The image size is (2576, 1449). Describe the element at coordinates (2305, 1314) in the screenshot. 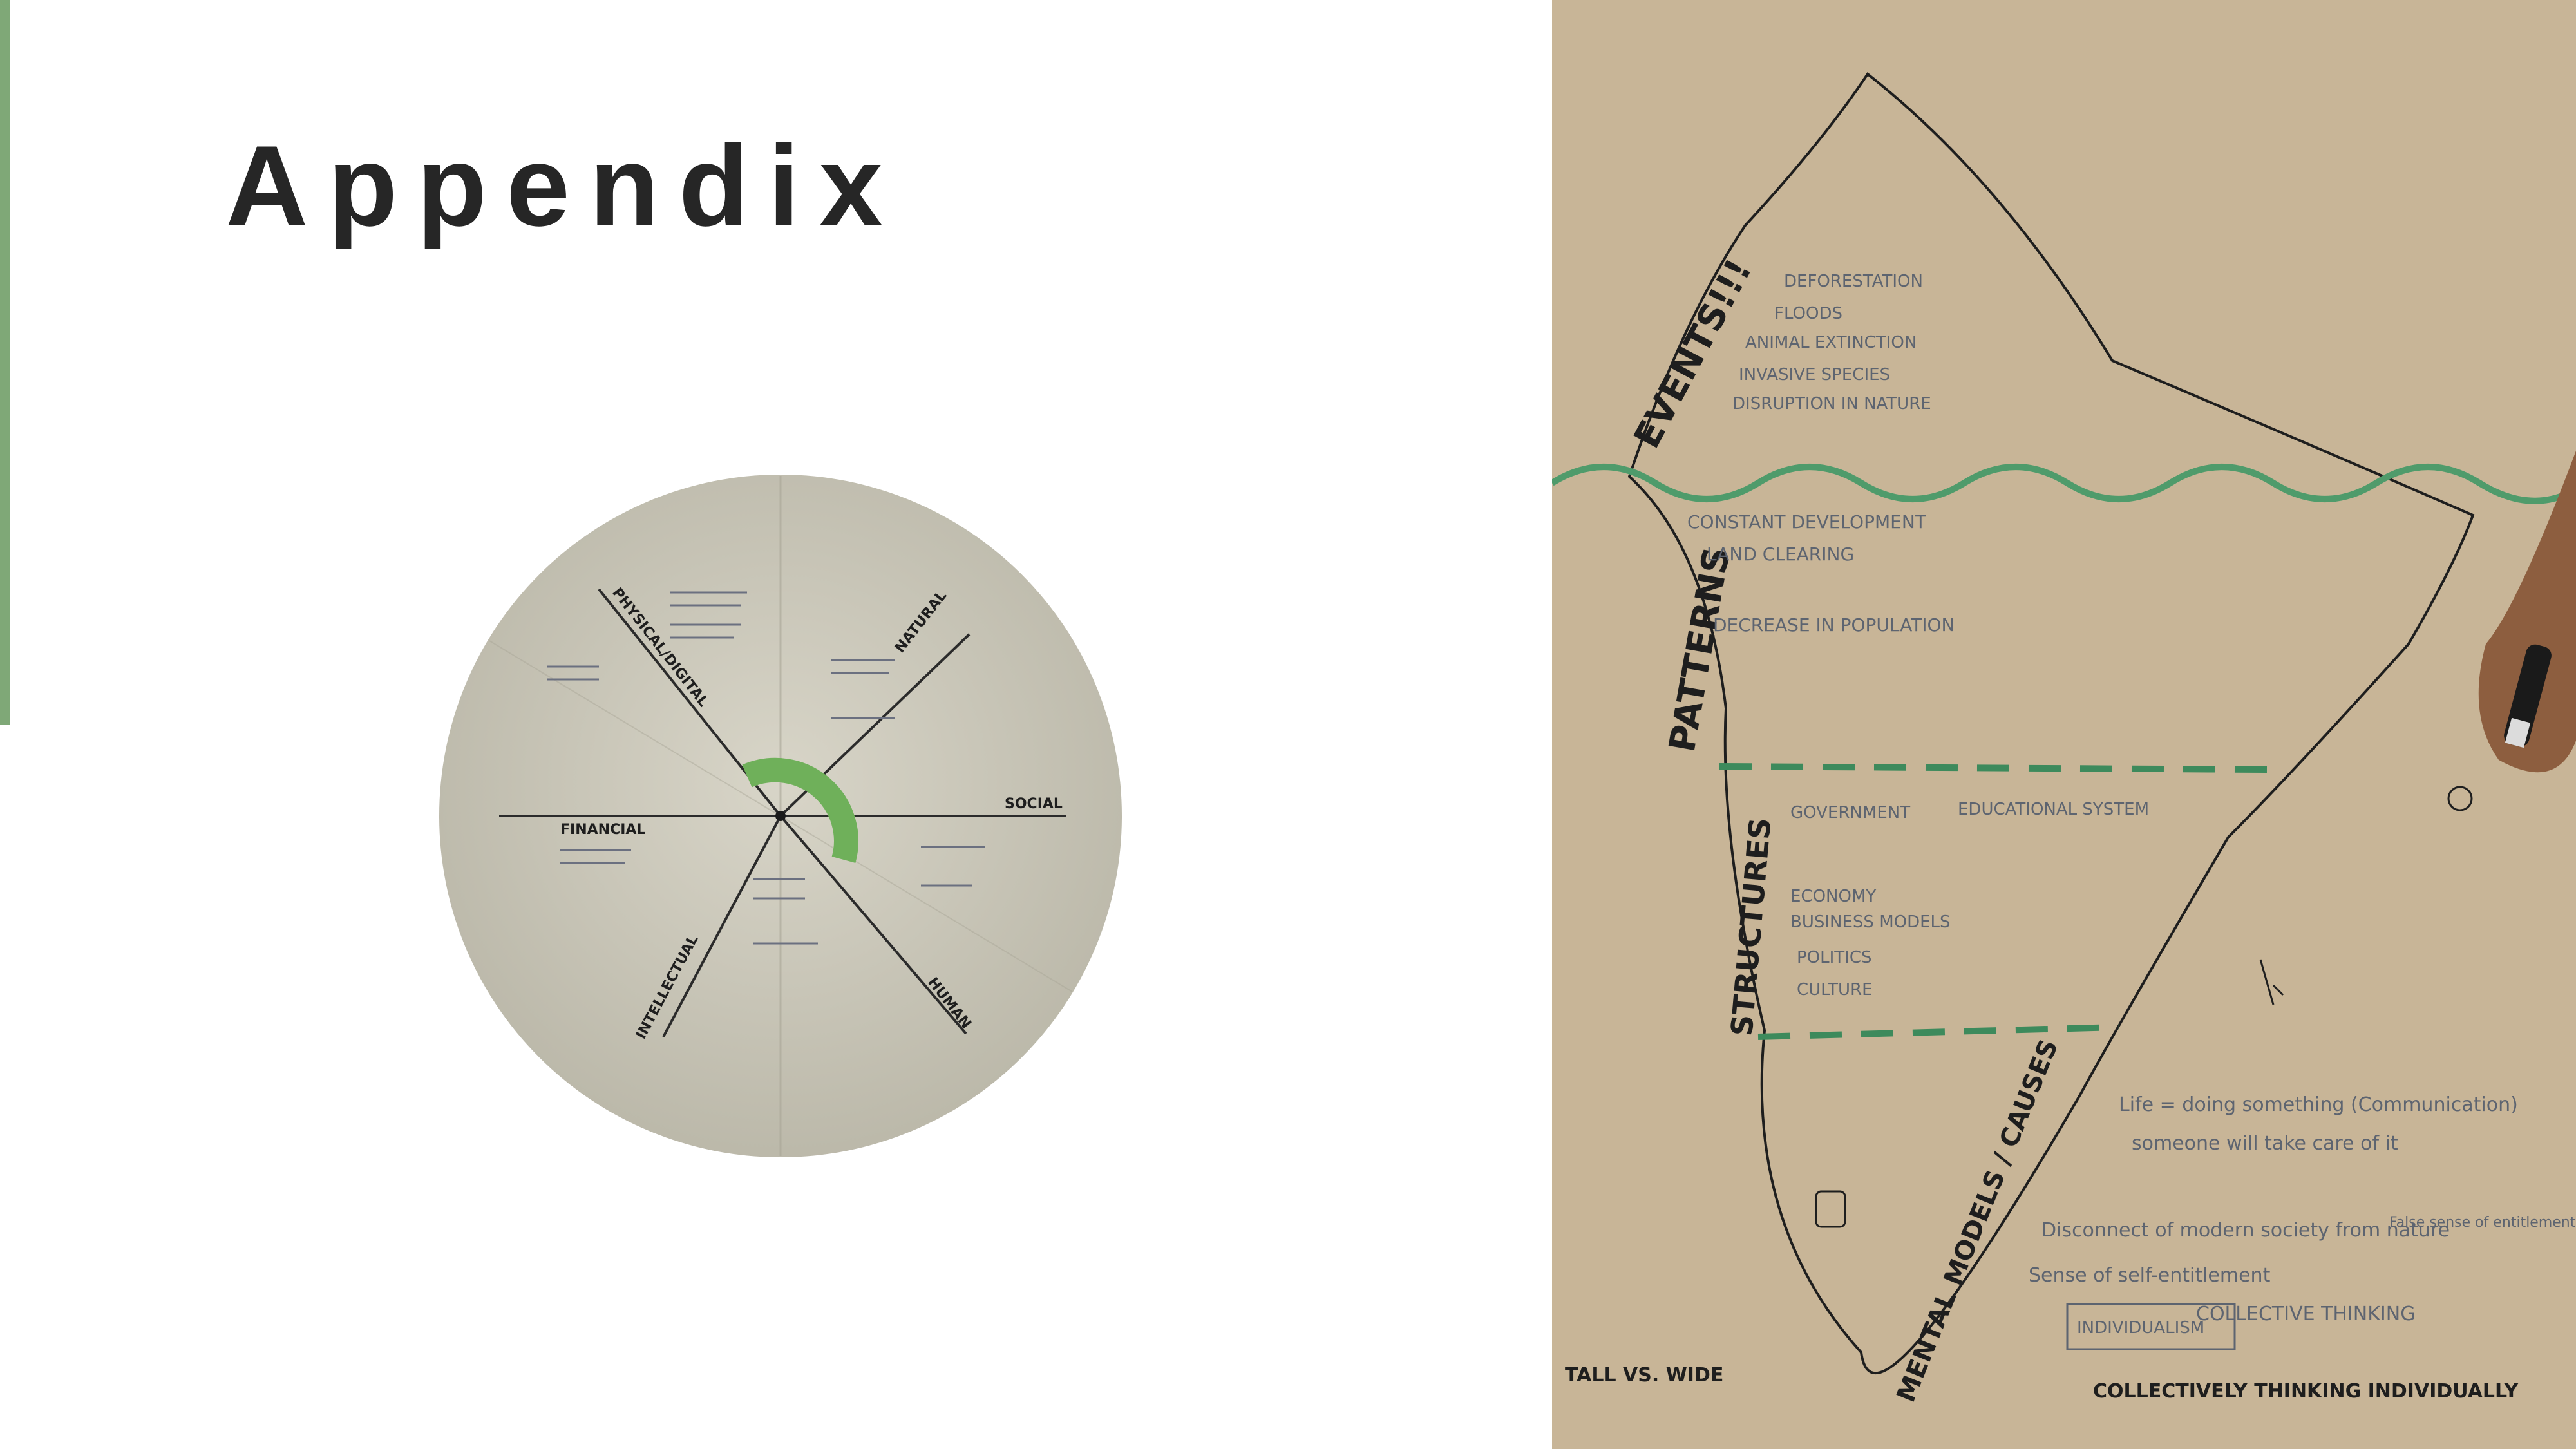

I see `note-collective: COLLECTIVE THINKING` at that location.